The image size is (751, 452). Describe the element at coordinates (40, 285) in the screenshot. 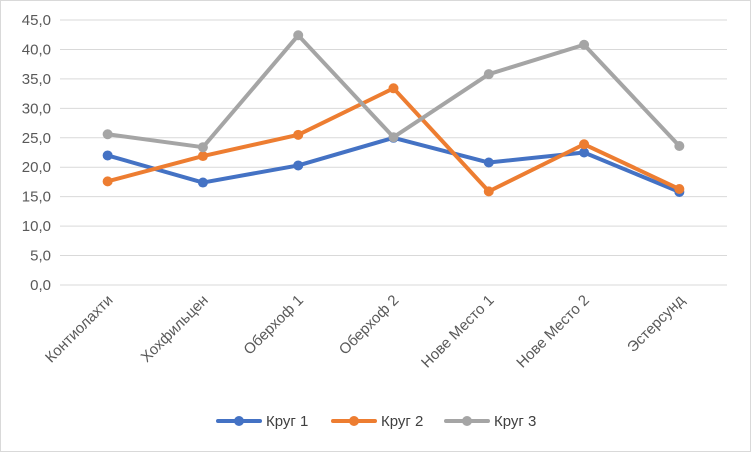

I see `y-tick-label: 0,0` at that location.